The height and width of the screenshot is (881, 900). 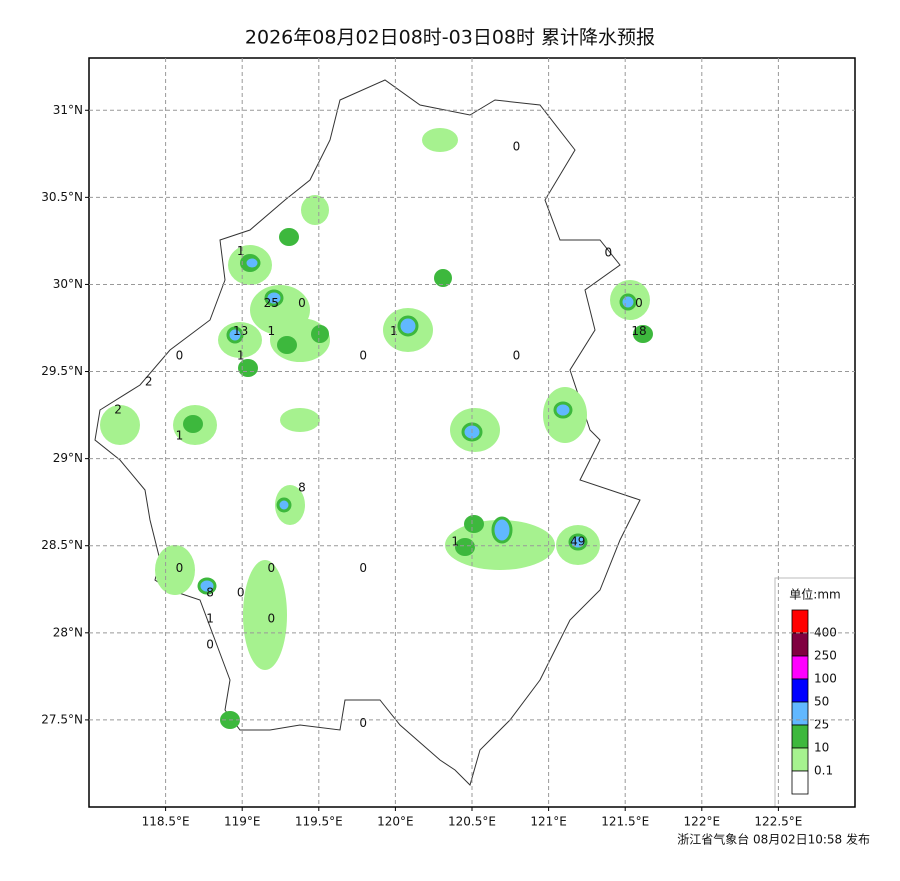 What do you see at coordinates (778, 822) in the screenshot?
I see `lon-tick-label: 122.5°E` at bounding box center [778, 822].